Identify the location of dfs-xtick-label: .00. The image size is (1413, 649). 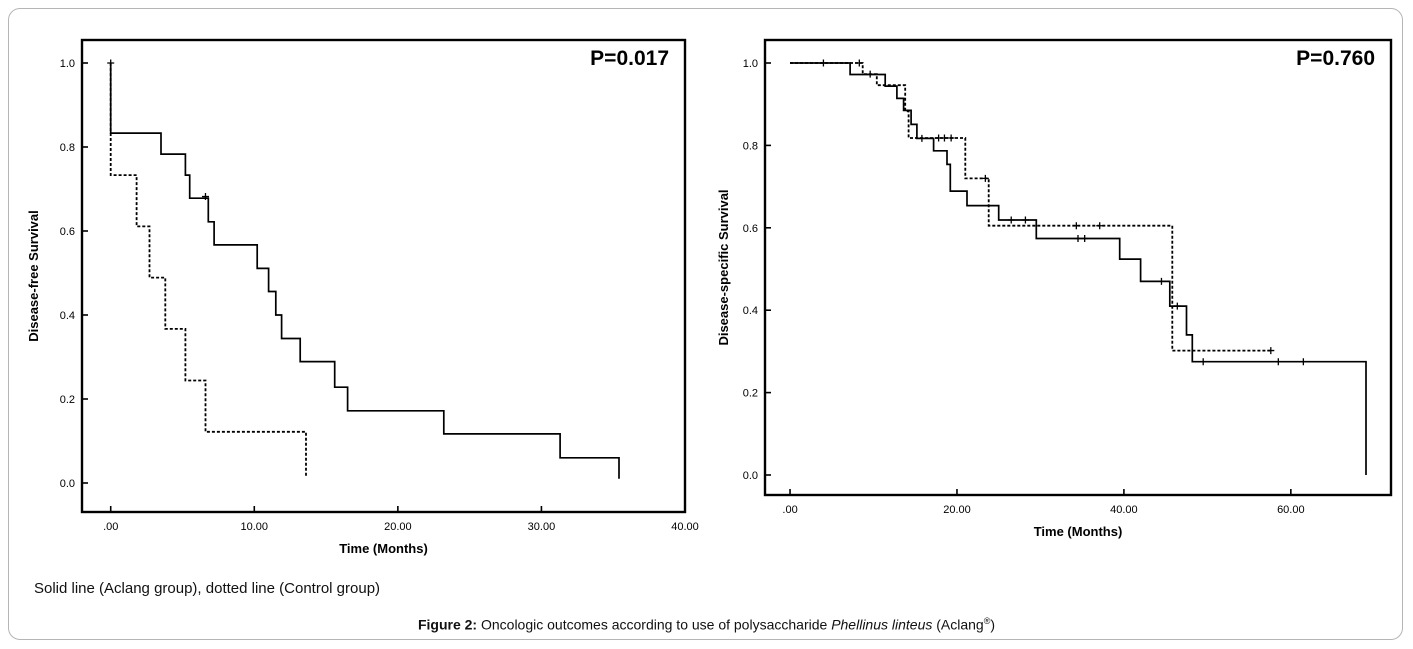
(110, 527).